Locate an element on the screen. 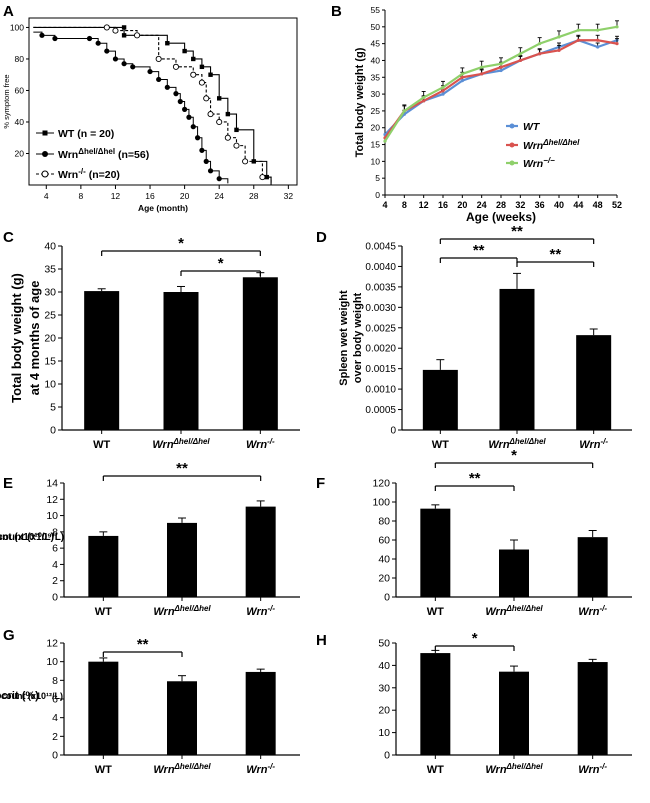  legend-label: WrnΔhel/Δhel (n=56) is located at coordinates (103, 154).